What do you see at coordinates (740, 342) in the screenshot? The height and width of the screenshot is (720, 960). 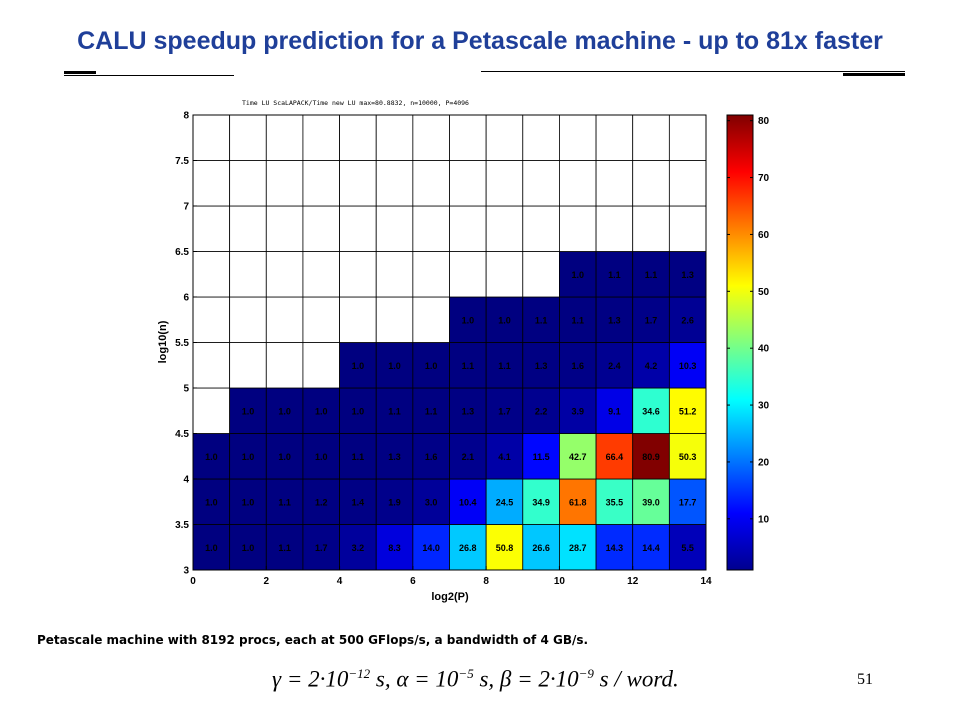 I see `colorbar` at bounding box center [740, 342].